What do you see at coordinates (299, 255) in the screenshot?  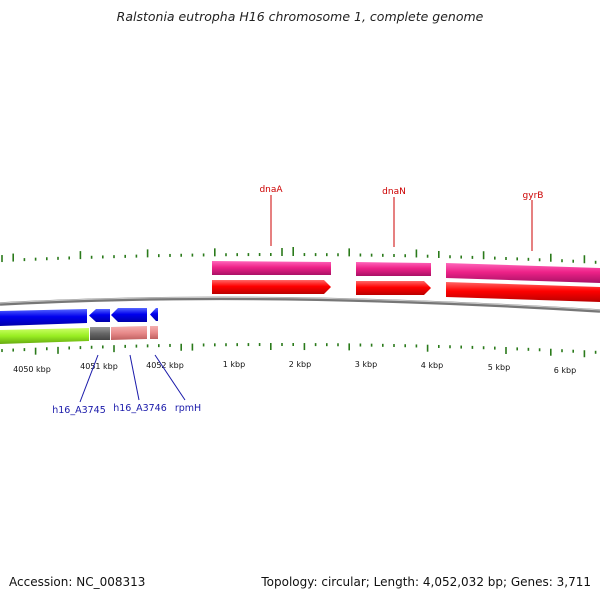 I see `gc-skew-upper-track` at bounding box center [299, 255].